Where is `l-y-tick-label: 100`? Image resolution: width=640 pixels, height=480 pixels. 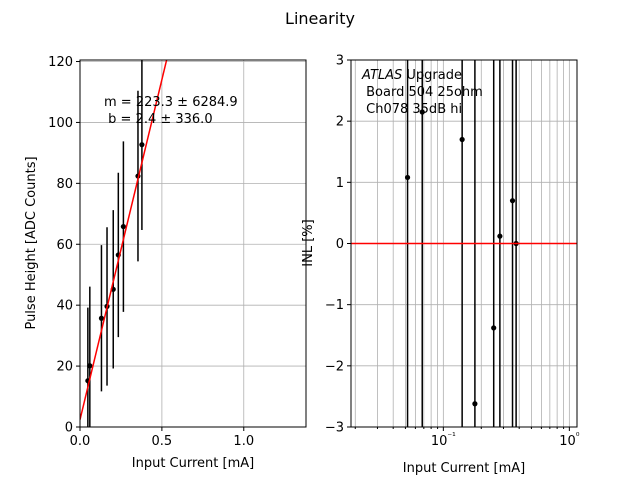 l-y-tick-label: 100 is located at coordinates (60, 123).